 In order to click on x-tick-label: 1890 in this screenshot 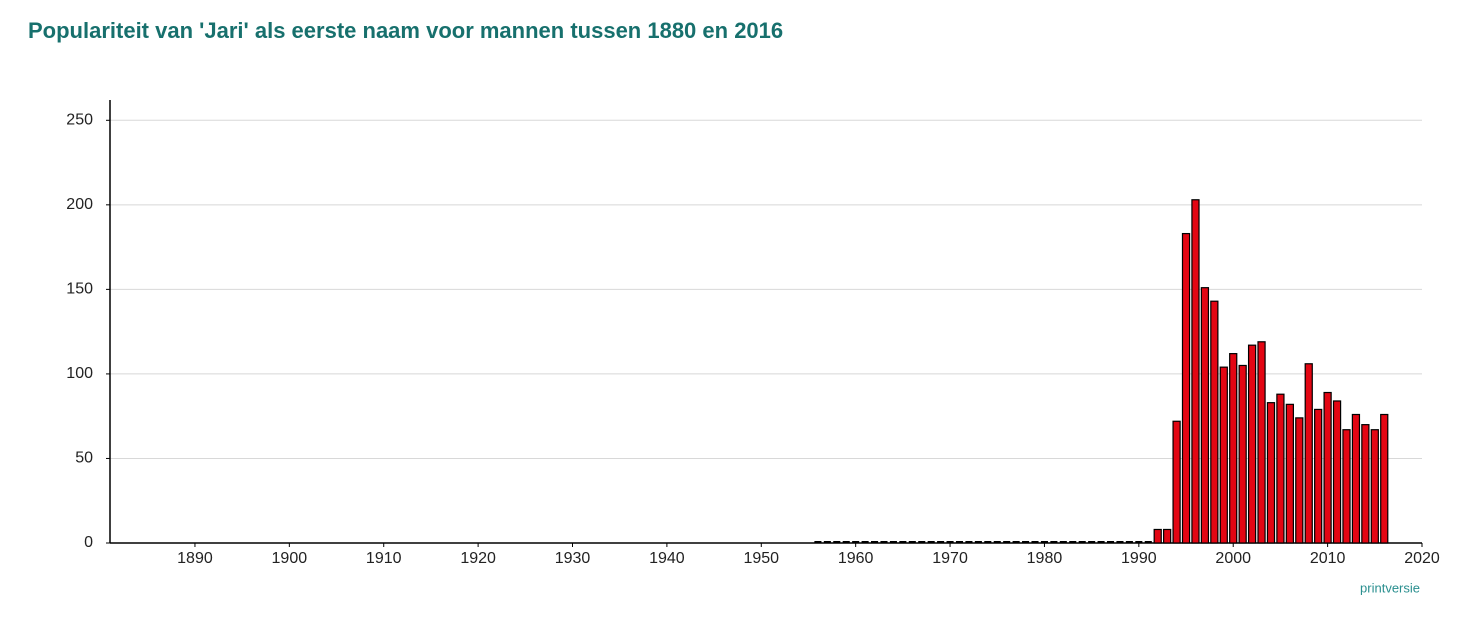, I will do `click(195, 558)`.